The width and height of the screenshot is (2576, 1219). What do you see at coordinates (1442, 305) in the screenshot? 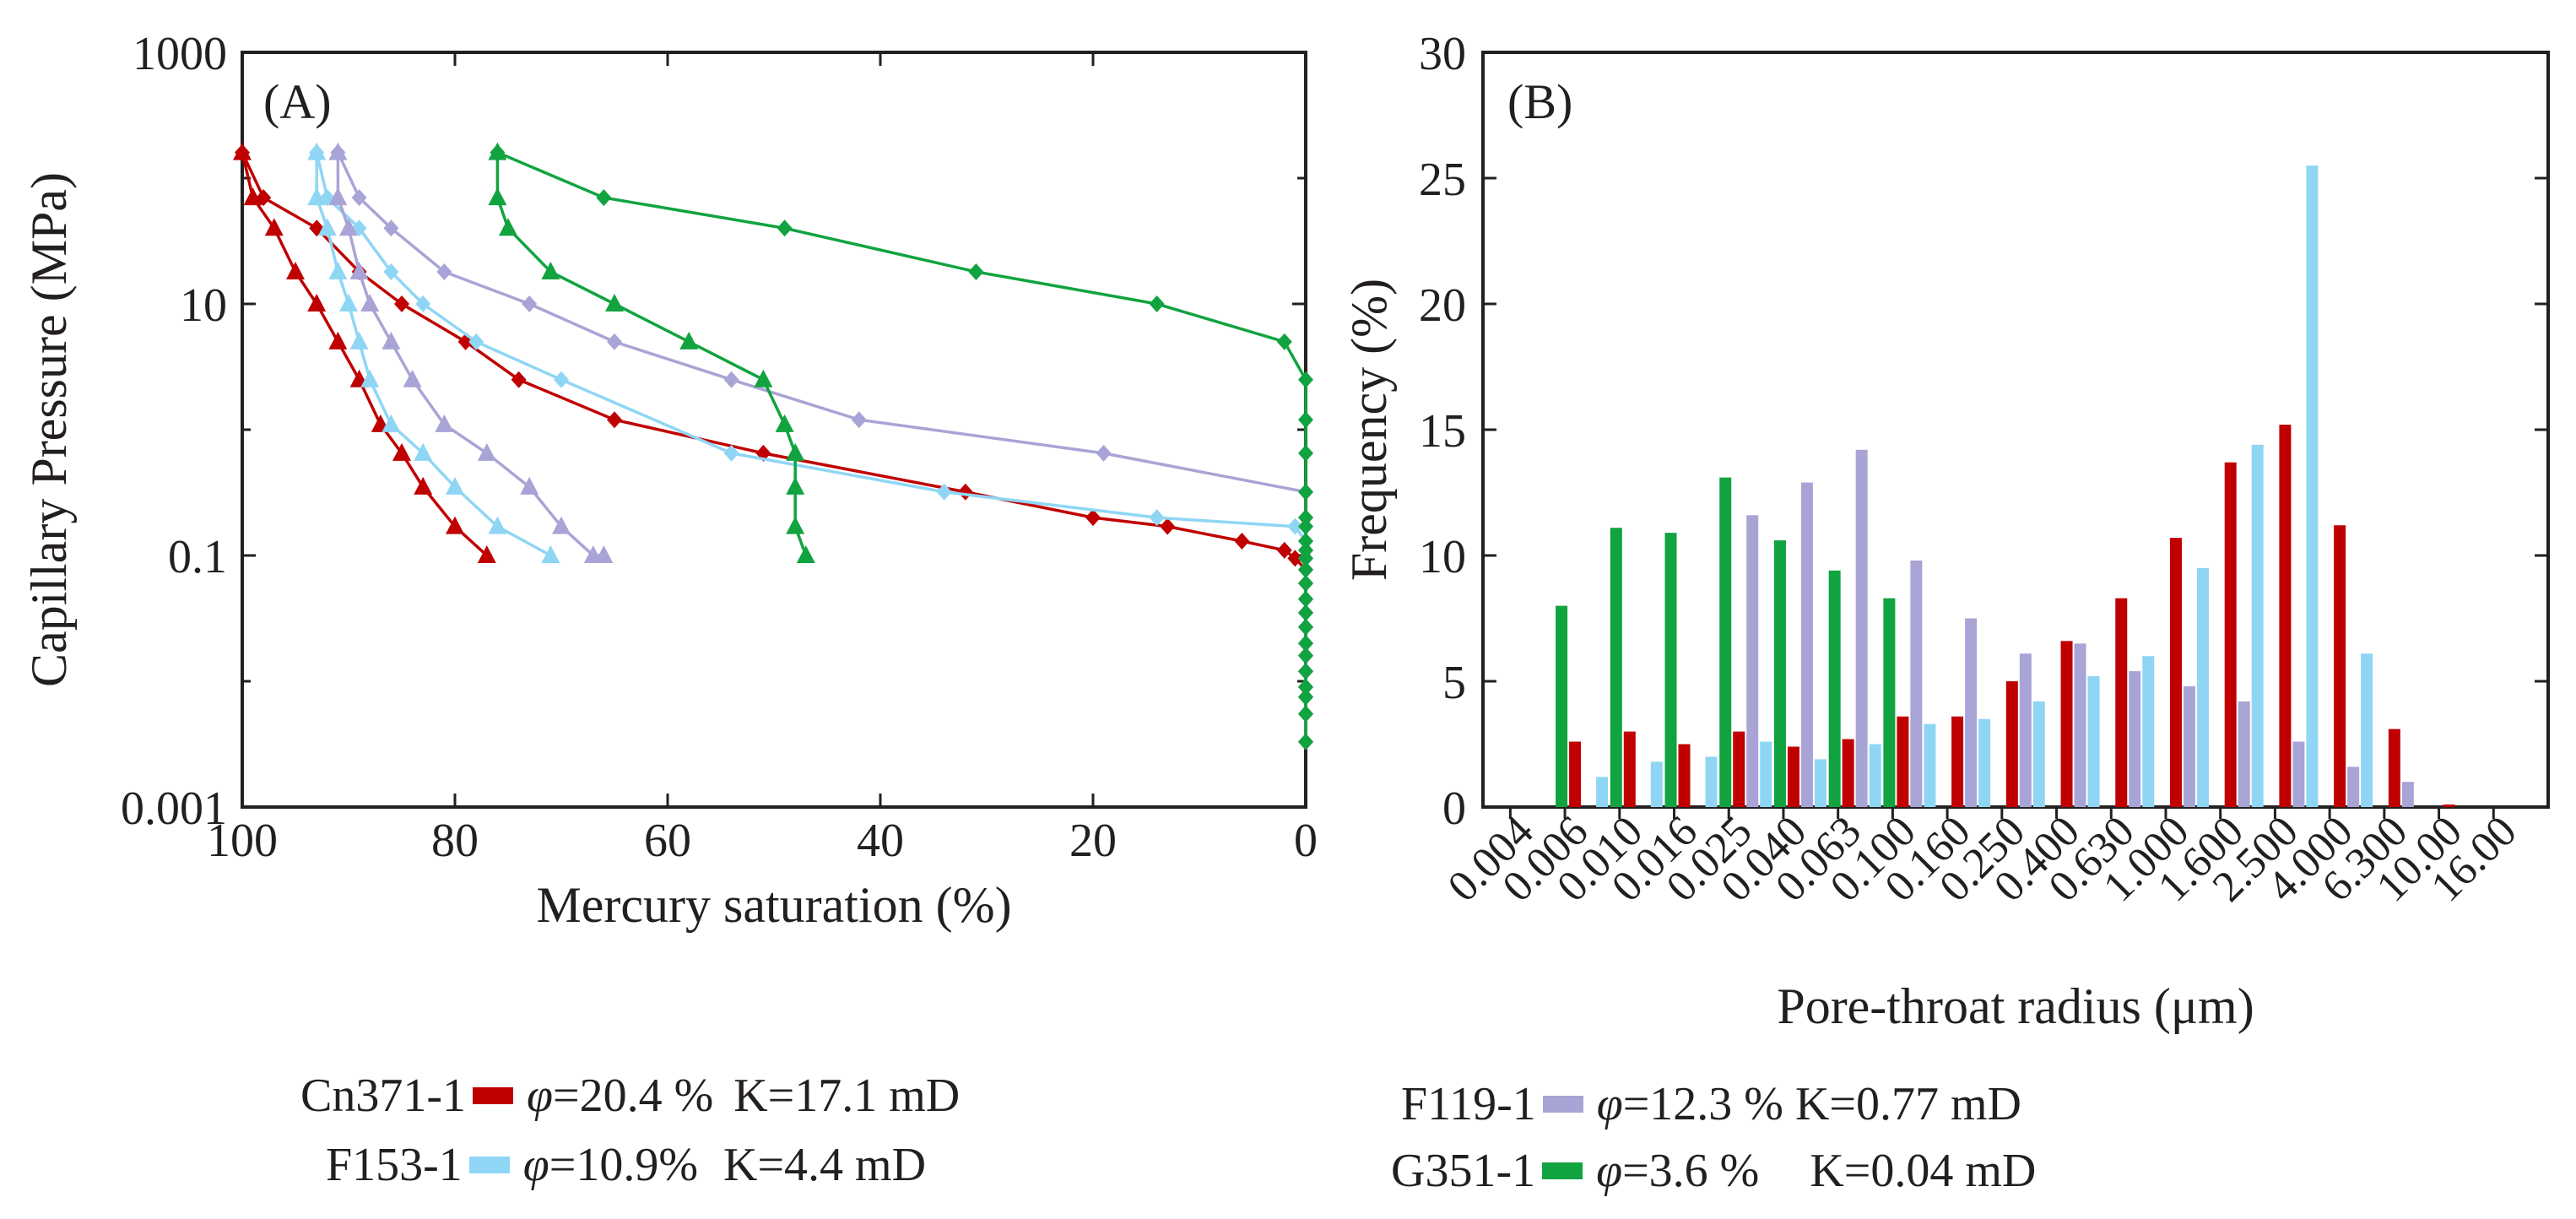
I see `y-tick-label: 20` at bounding box center [1442, 305].